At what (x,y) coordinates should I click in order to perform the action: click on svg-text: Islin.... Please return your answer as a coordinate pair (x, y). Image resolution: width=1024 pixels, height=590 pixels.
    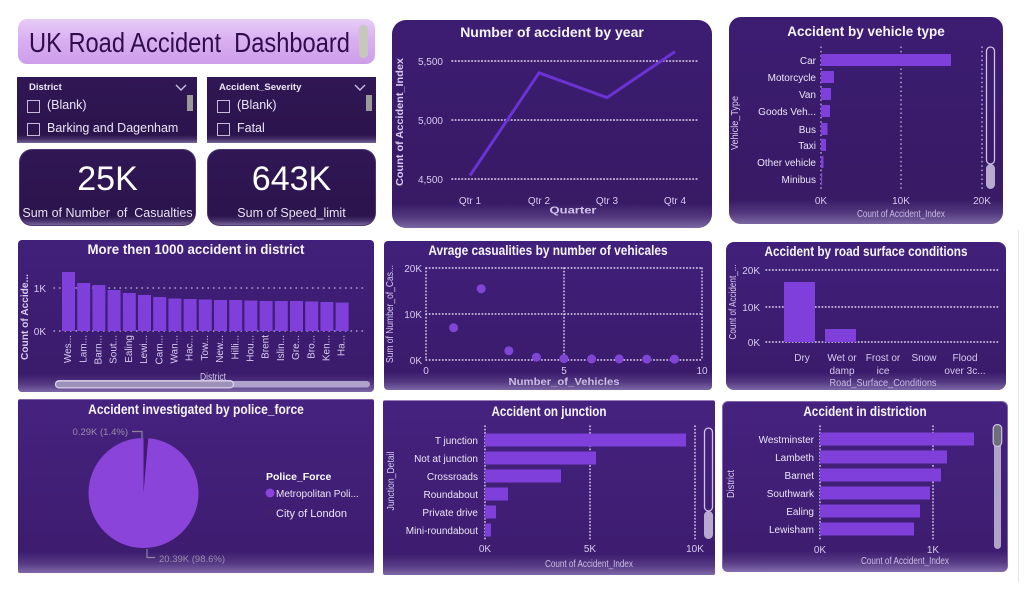
    Looking at the image, I should click on (281, 348).